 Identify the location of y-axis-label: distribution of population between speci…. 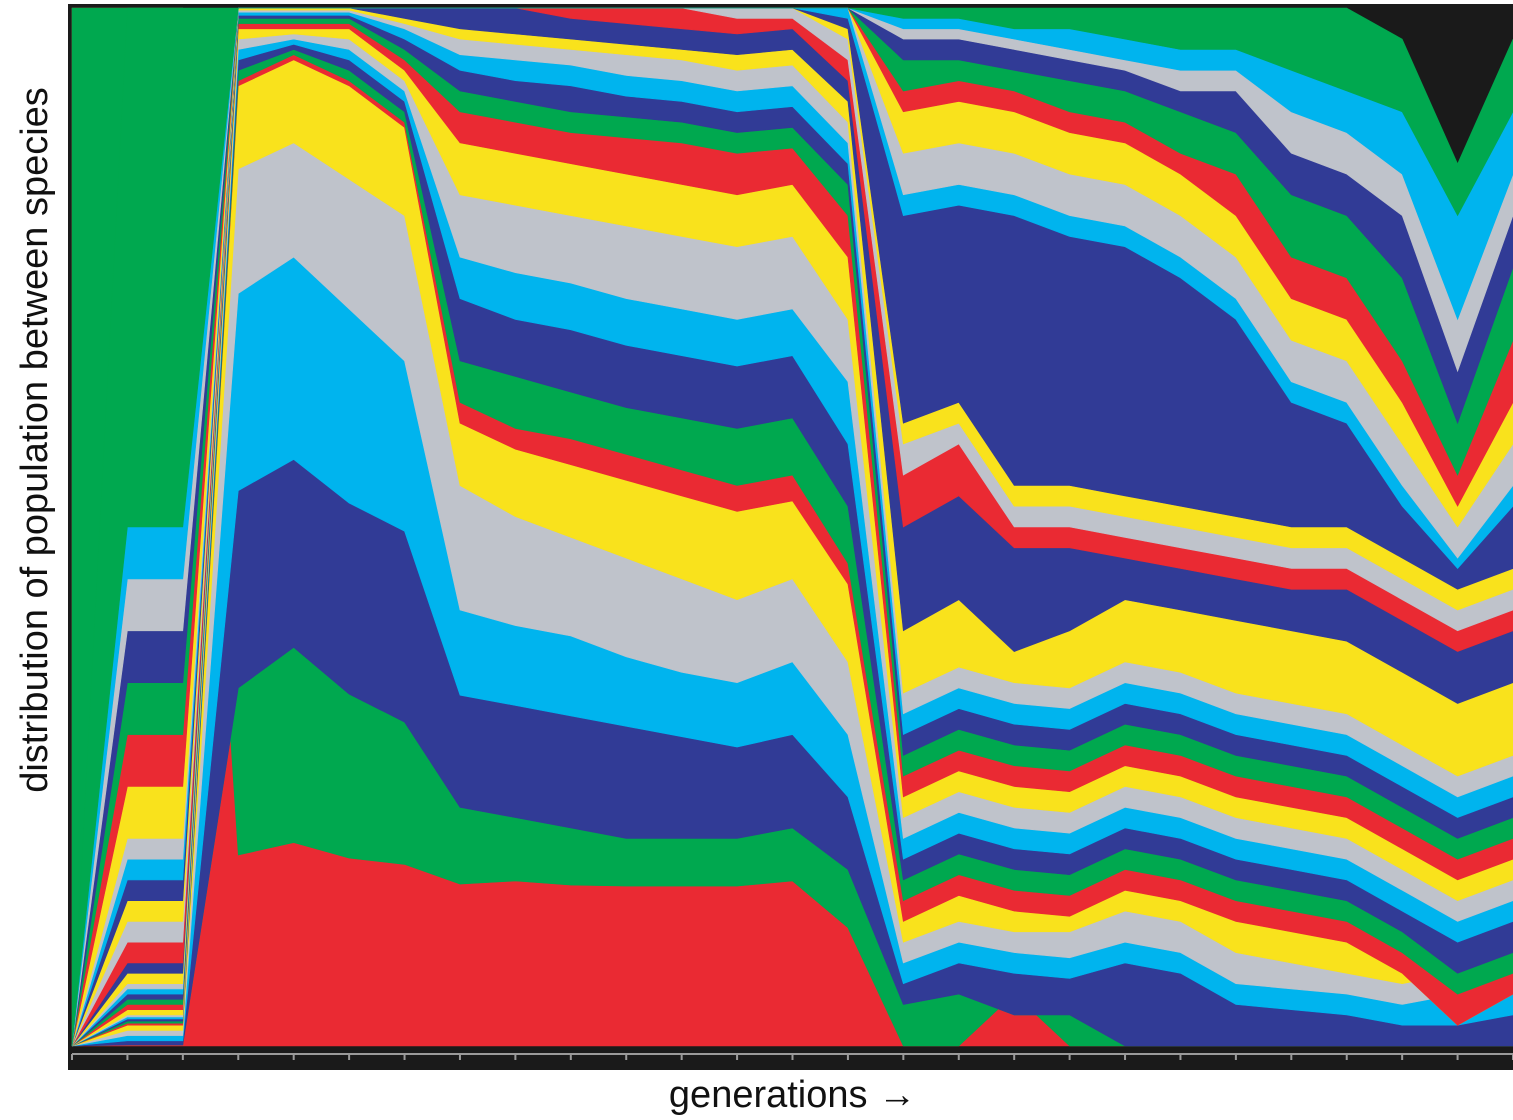
(34, 440).